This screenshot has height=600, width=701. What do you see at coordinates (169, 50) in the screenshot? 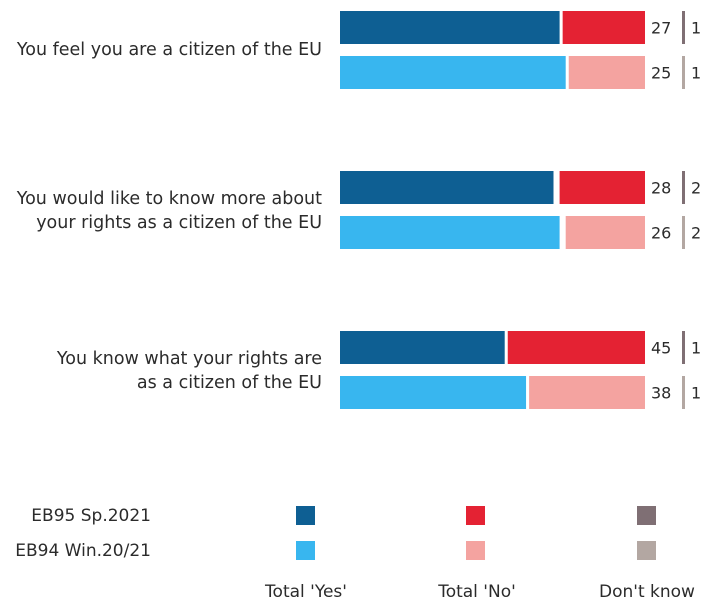
I see `category-label: You feel you are a citizen of the EU` at bounding box center [169, 50].